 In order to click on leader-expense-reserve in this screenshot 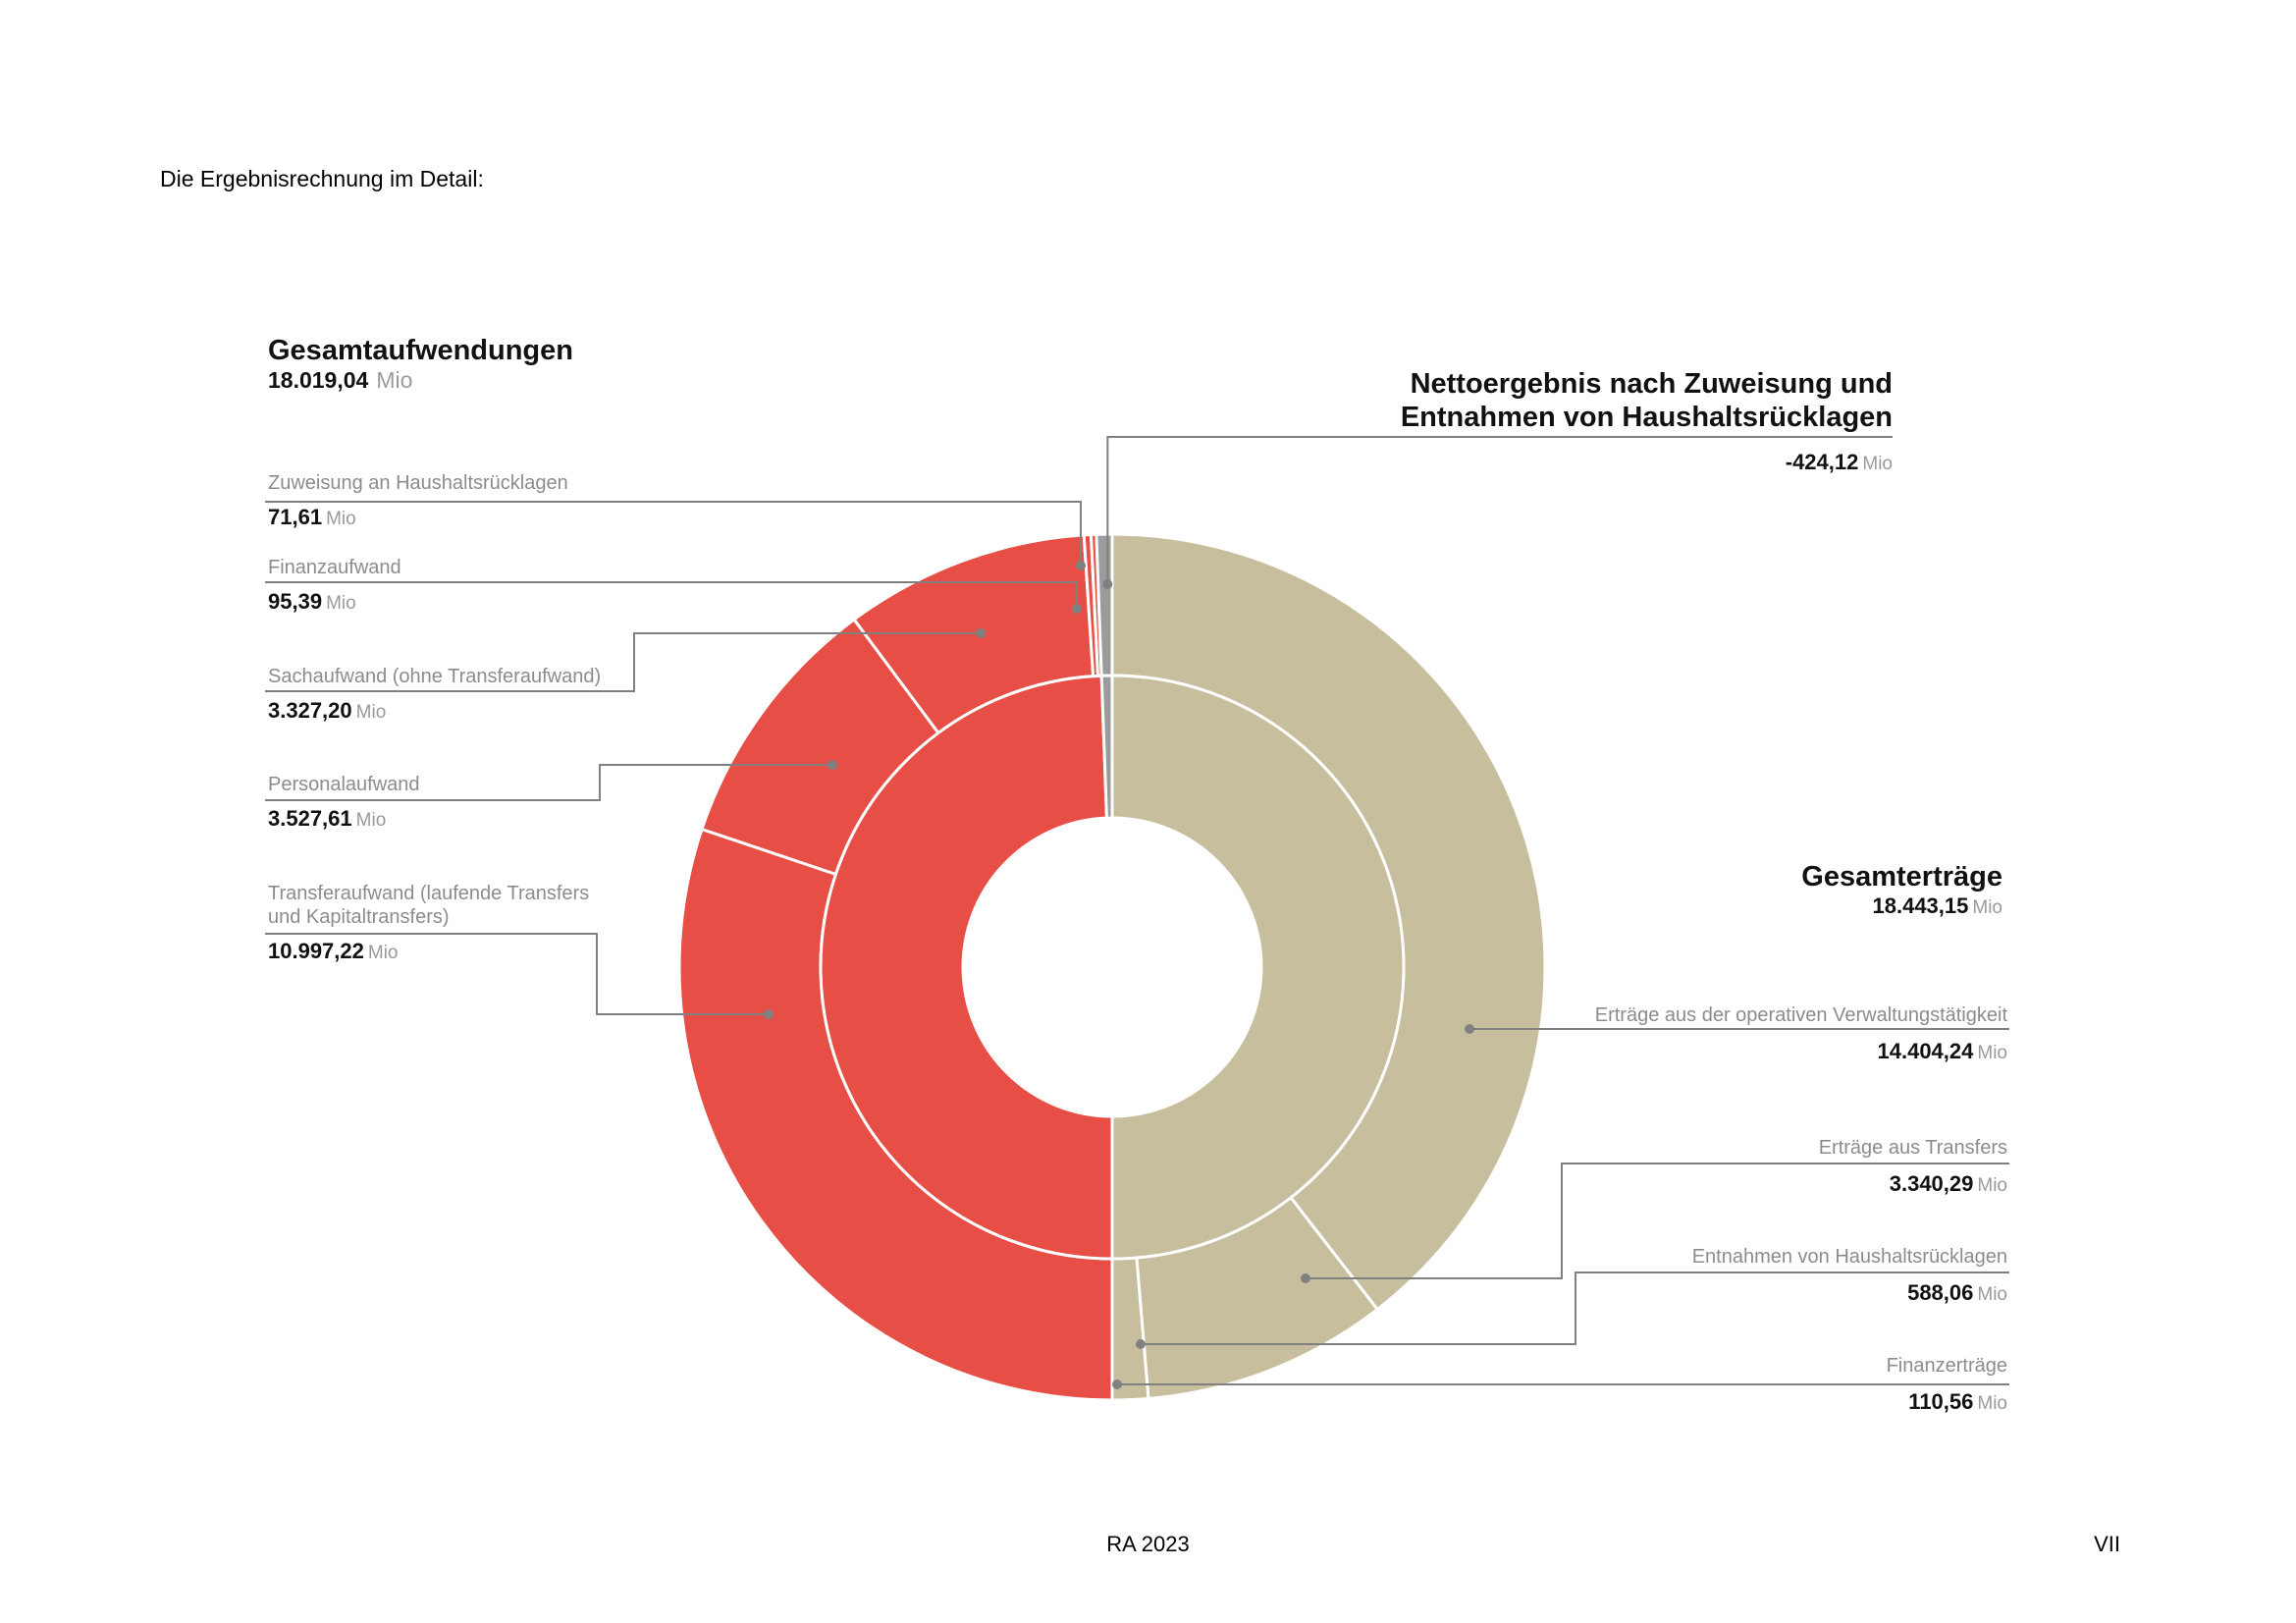, I will do `click(673, 534)`.